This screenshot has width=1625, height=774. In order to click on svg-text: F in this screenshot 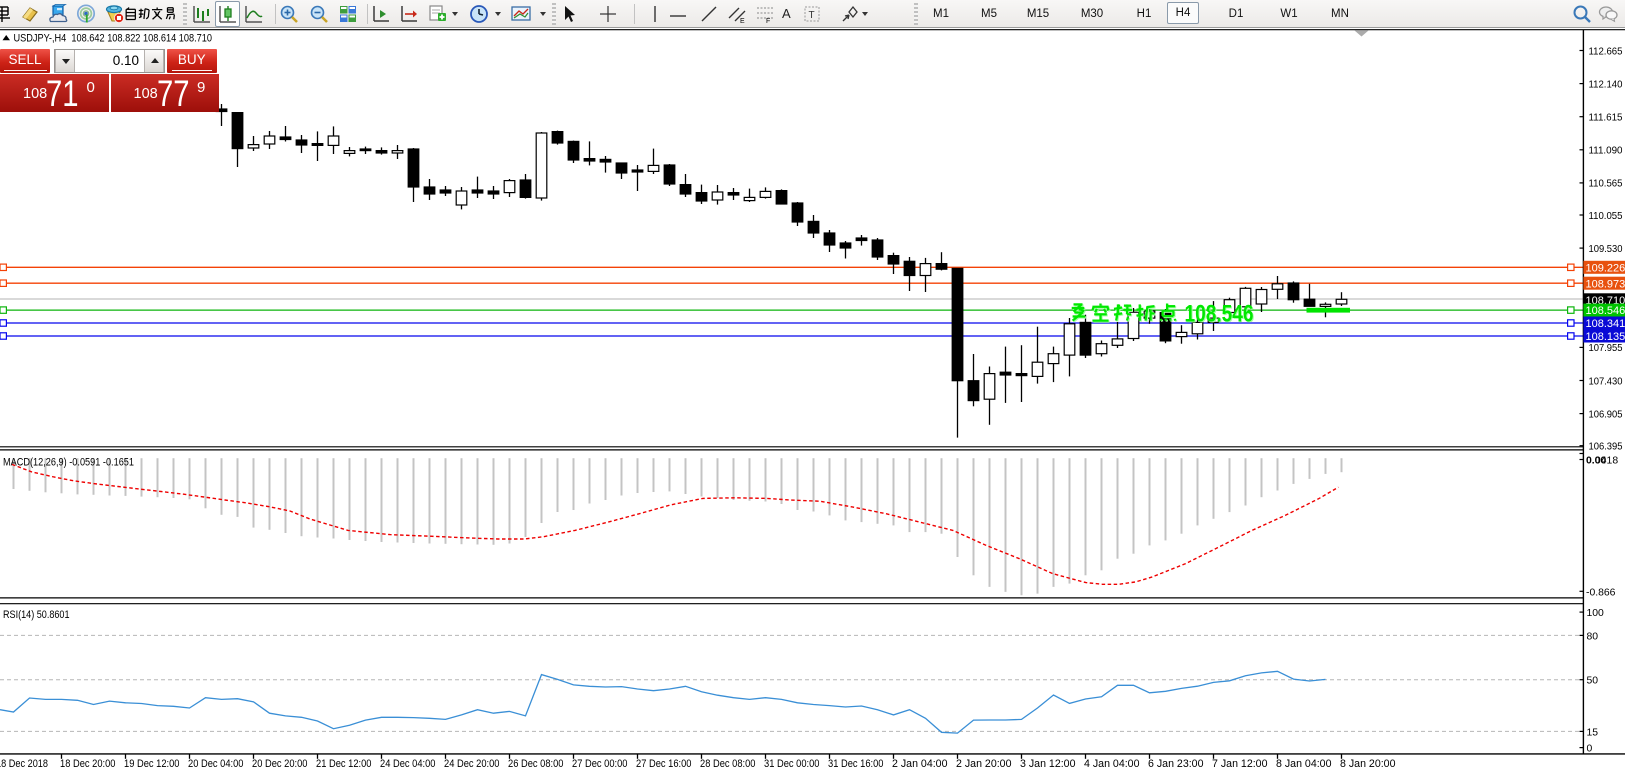, I will do `click(768, 21)`.